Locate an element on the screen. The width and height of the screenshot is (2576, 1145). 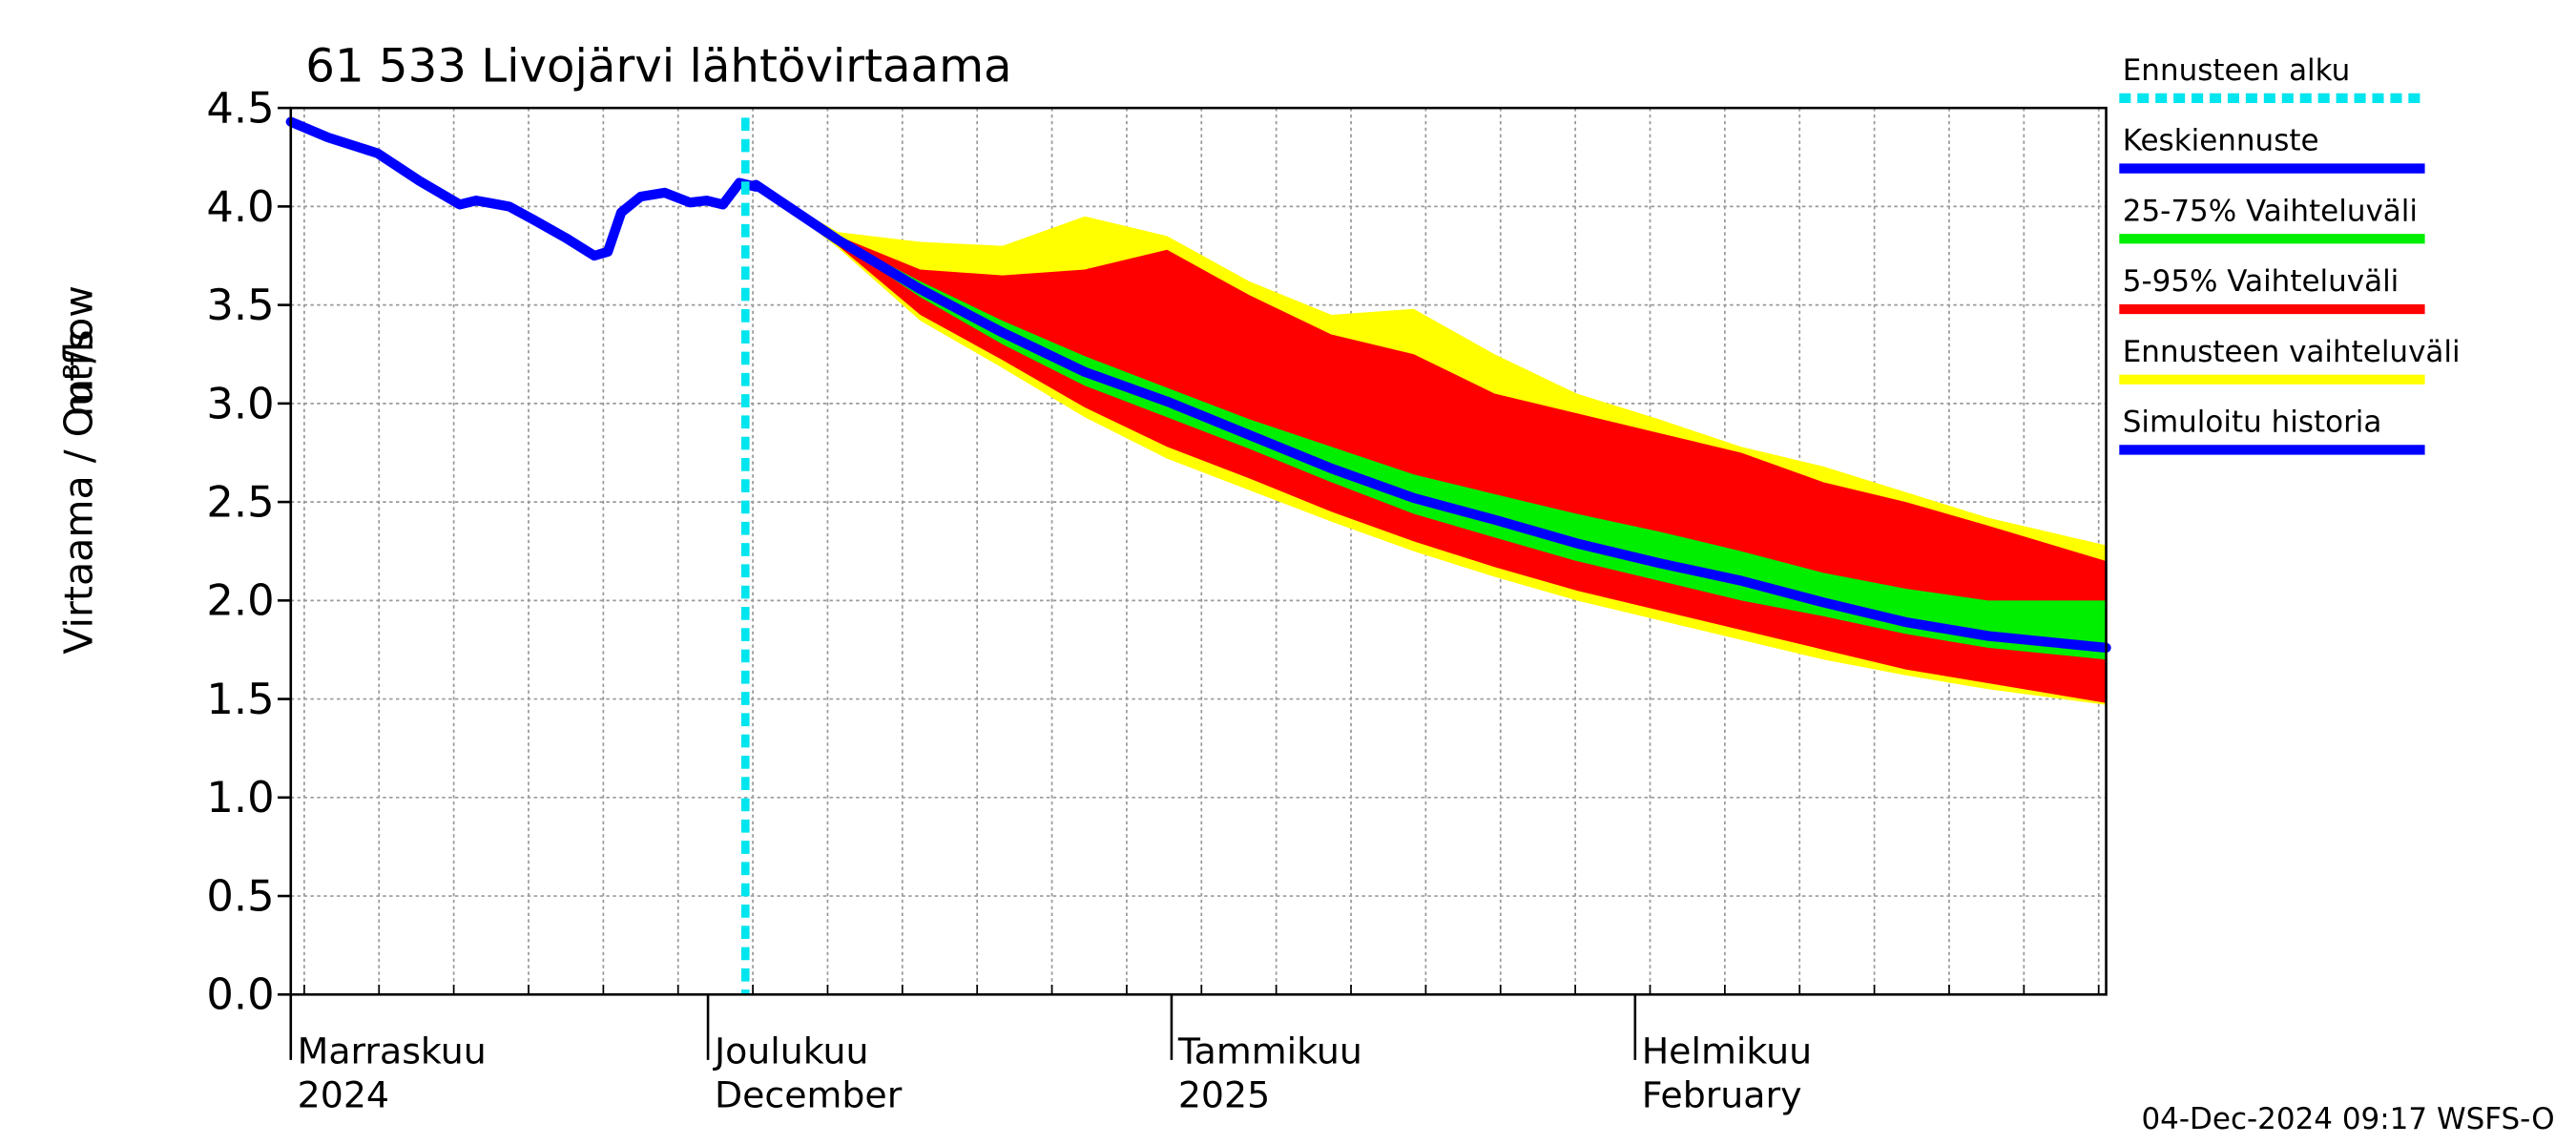
legend-label: 25-75% Vaihteluväli is located at coordinates (2270, 211).